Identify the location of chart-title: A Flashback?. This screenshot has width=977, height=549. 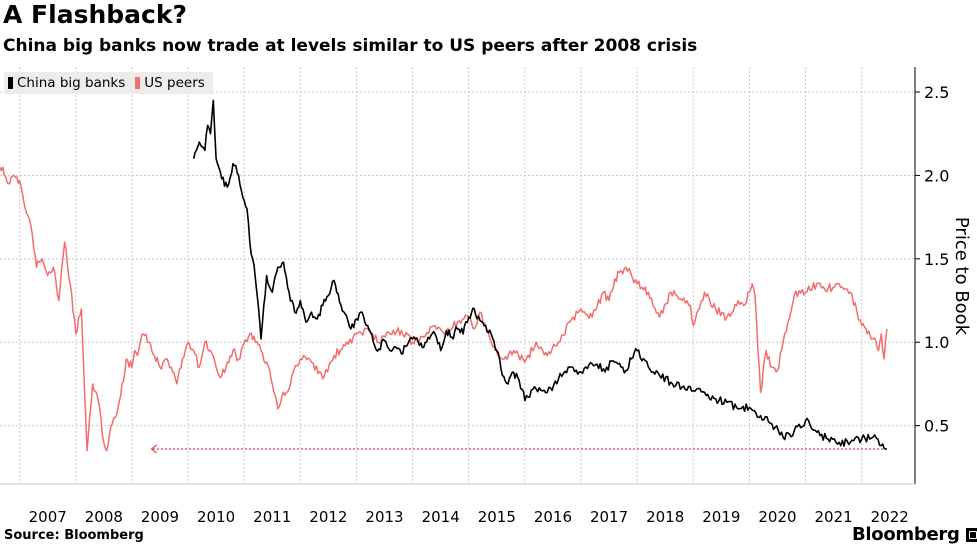
(95, 14).